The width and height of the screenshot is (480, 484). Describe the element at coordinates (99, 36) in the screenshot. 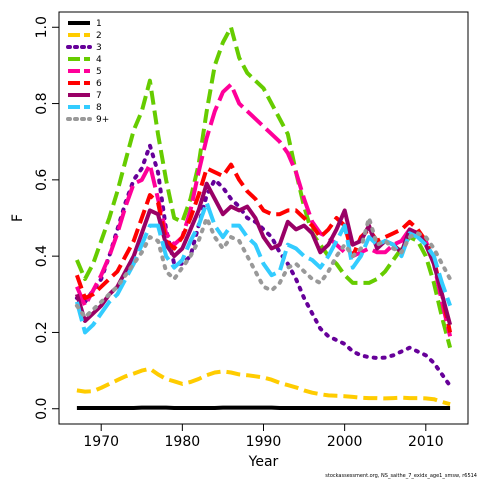

I see `legend-label: 2` at that location.